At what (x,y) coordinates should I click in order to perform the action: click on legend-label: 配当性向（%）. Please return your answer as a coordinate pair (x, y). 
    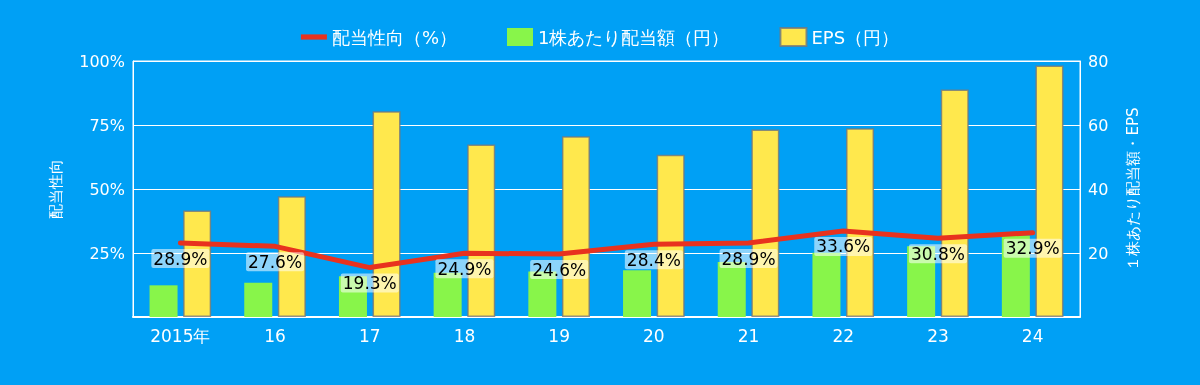
    Looking at the image, I should click on (394, 37).